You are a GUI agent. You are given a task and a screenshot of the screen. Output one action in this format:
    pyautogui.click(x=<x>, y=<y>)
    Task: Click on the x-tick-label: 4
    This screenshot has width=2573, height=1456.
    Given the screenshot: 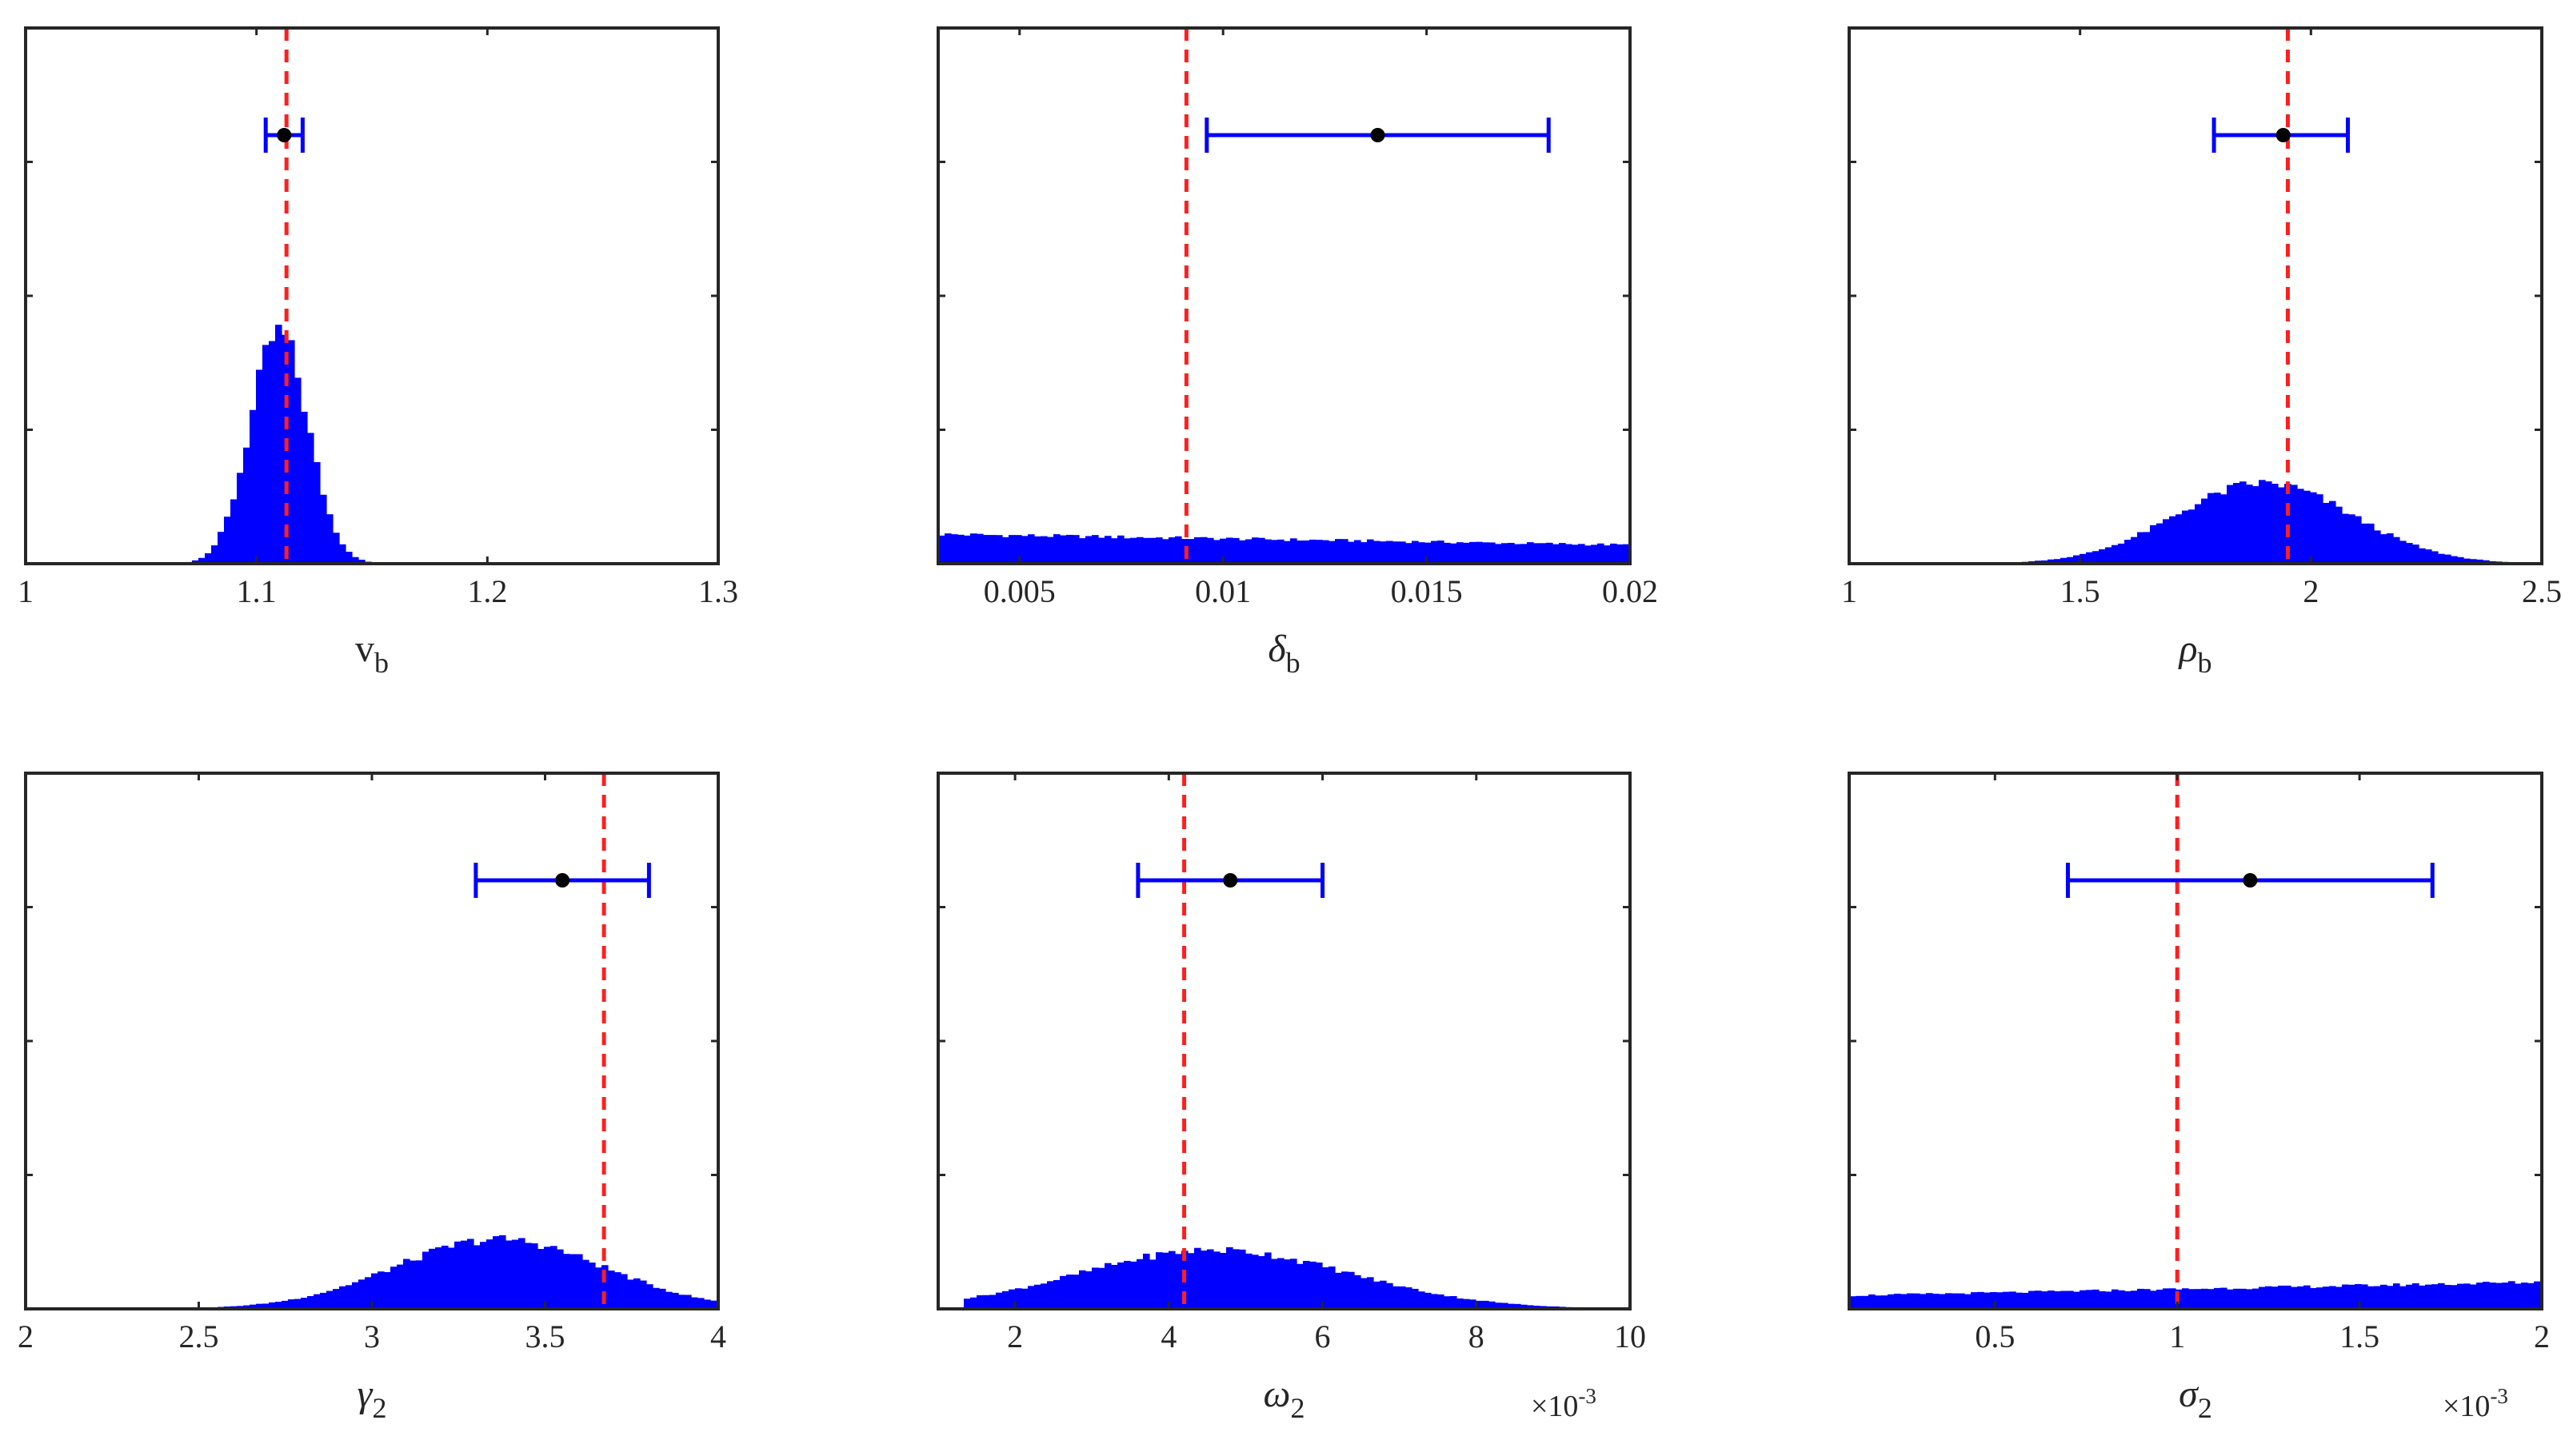 What is the action you would take?
    pyautogui.click(x=1169, y=1336)
    